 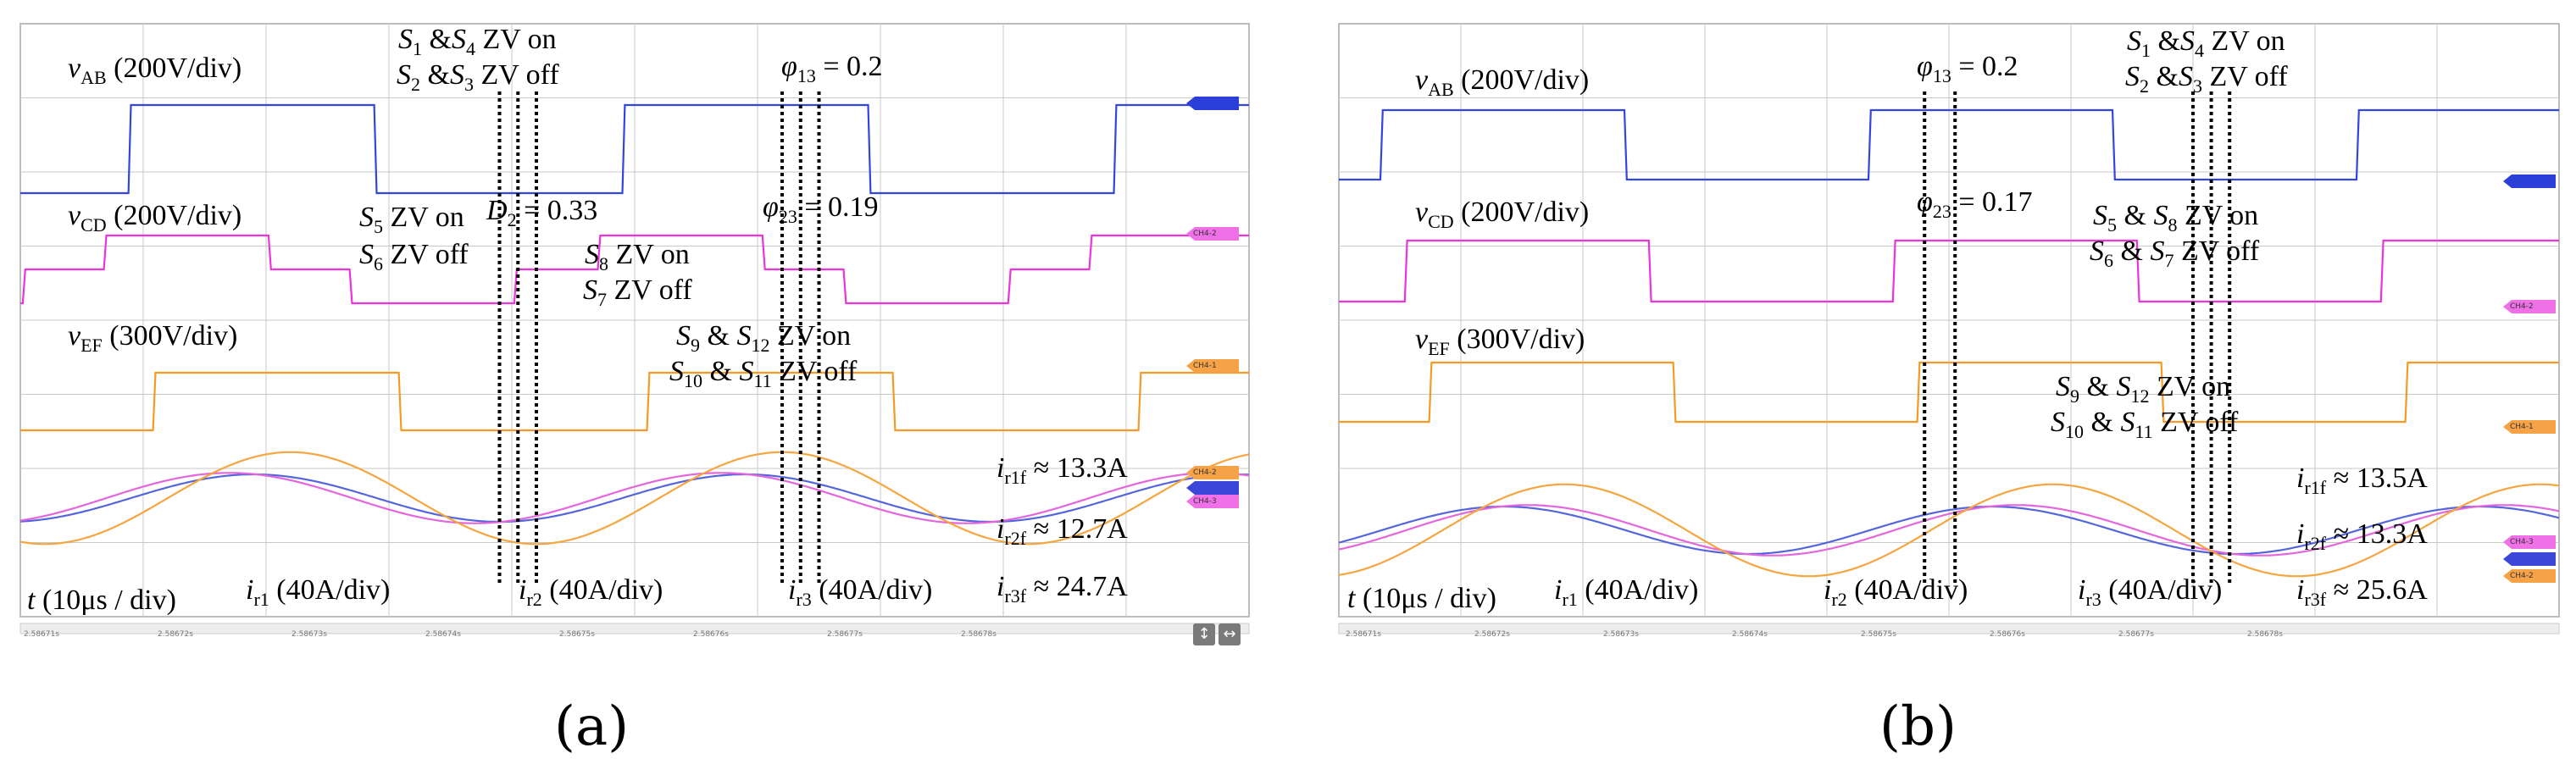 I want to click on annot-s1s4-b: S1 &S4 ZV on, so click(x=2206, y=43).